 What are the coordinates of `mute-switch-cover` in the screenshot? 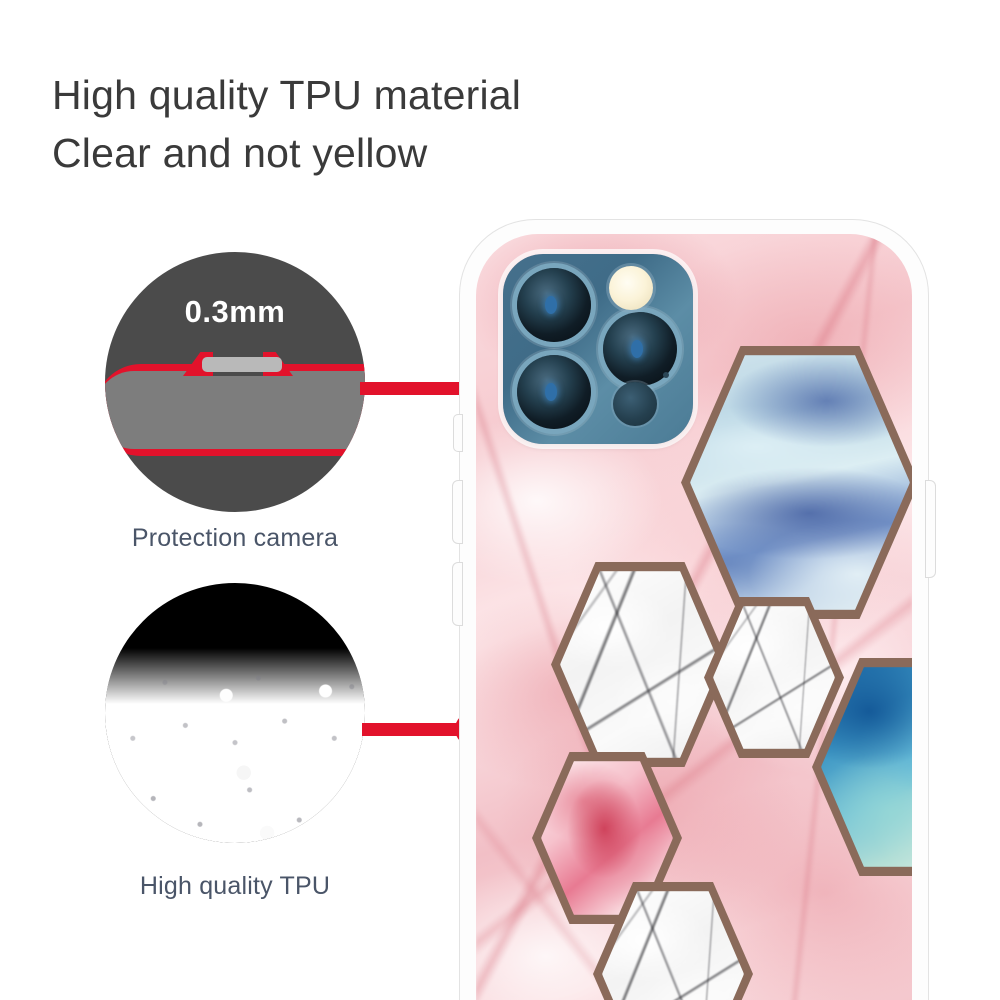 It's located at (458, 433).